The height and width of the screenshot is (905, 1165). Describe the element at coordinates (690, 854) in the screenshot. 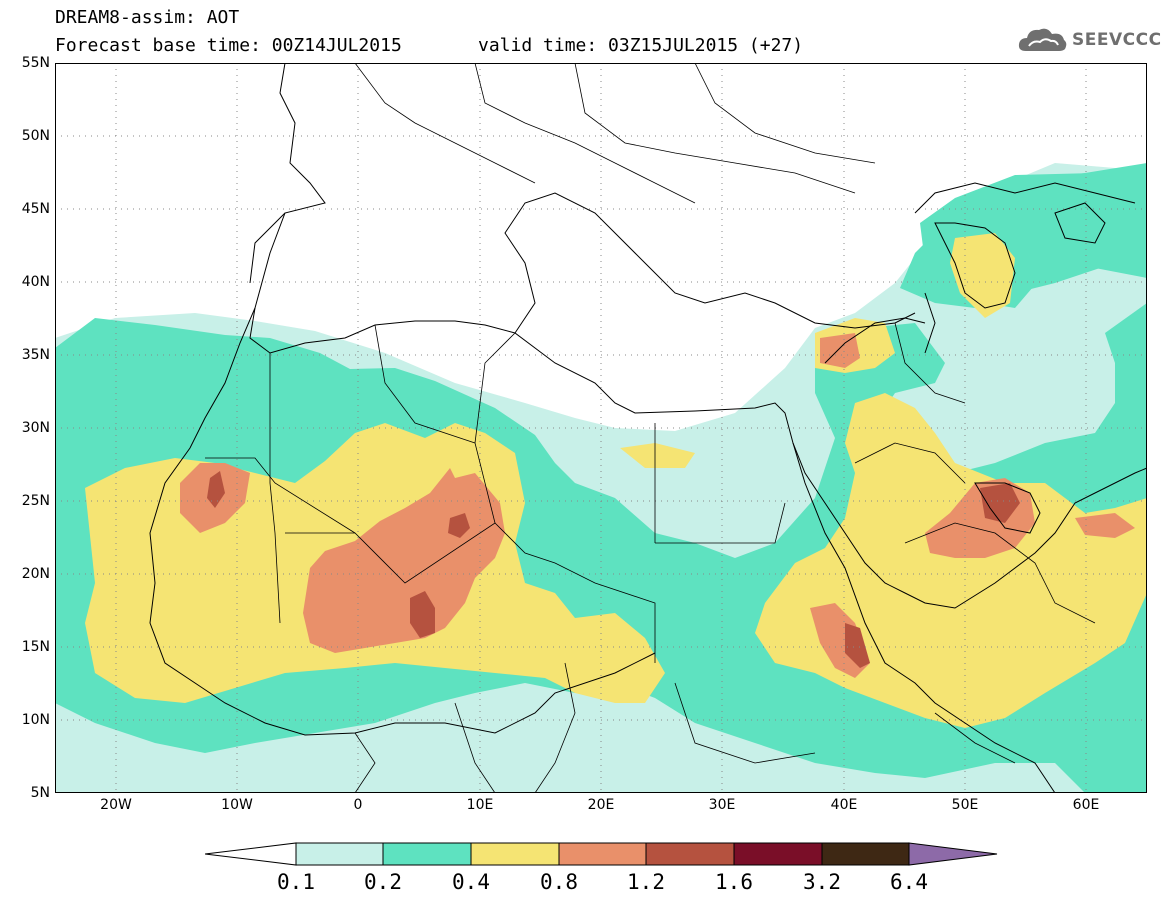

I see `colorbar-bin-1.2` at that location.